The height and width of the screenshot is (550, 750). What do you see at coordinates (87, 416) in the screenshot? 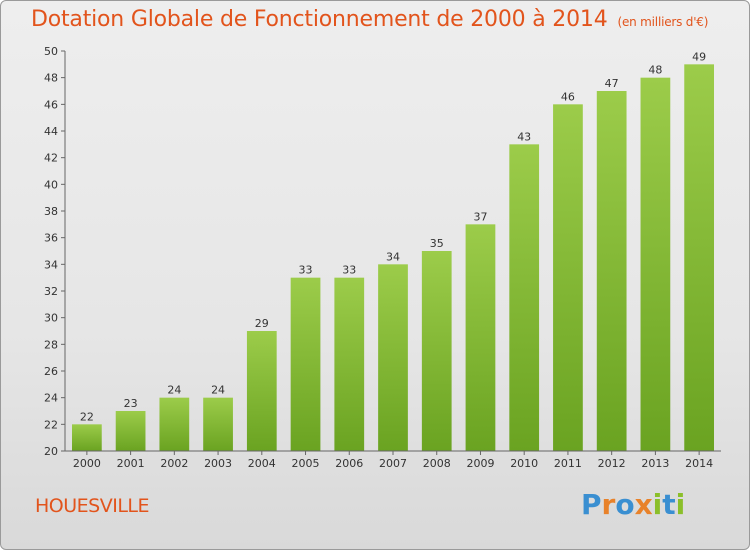
I see `data-label-2000: 22` at bounding box center [87, 416].